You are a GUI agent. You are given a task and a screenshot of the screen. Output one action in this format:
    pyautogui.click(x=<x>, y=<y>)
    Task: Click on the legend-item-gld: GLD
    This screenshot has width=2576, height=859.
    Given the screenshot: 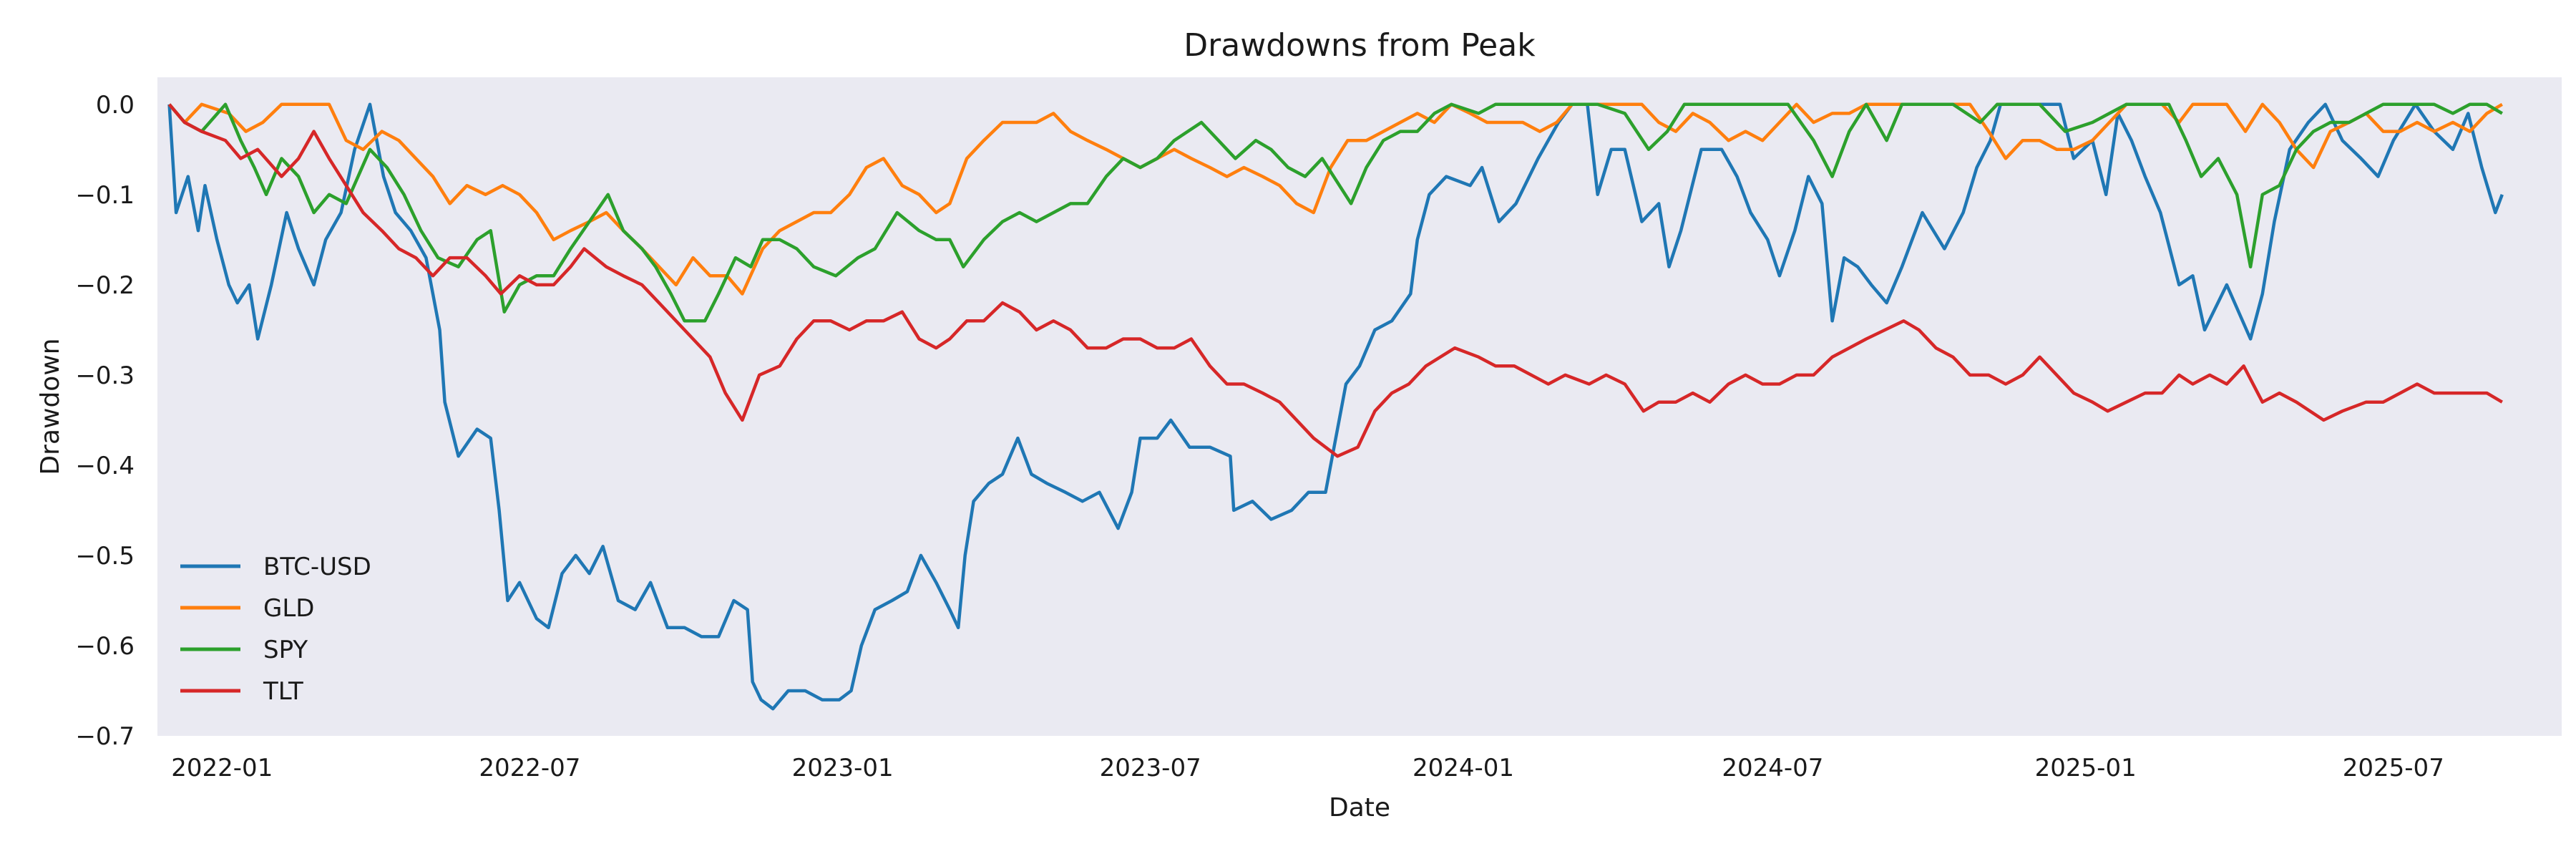 What is the action you would take?
    pyautogui.click(x=247, y=608)
    